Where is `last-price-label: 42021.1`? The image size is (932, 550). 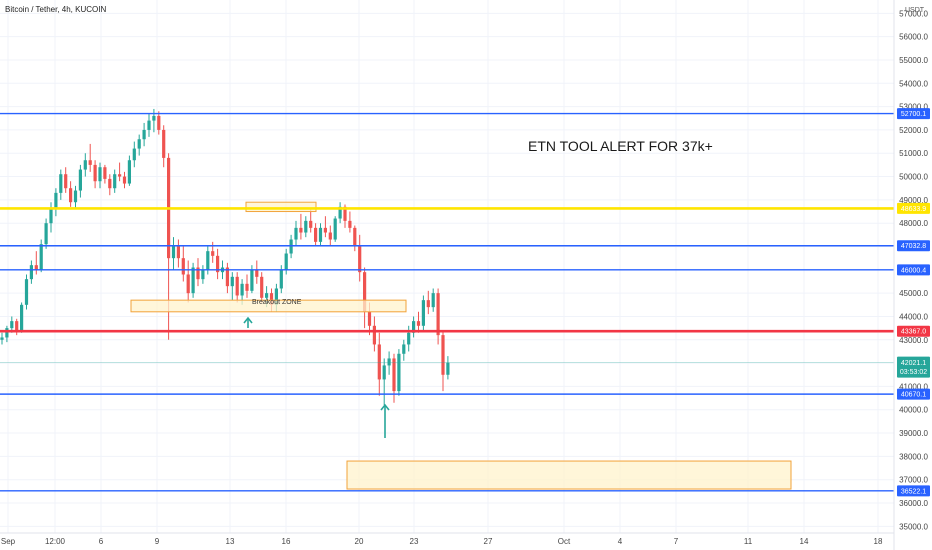
last-price-label: 42021.1 is located at coordinates (913, 363).